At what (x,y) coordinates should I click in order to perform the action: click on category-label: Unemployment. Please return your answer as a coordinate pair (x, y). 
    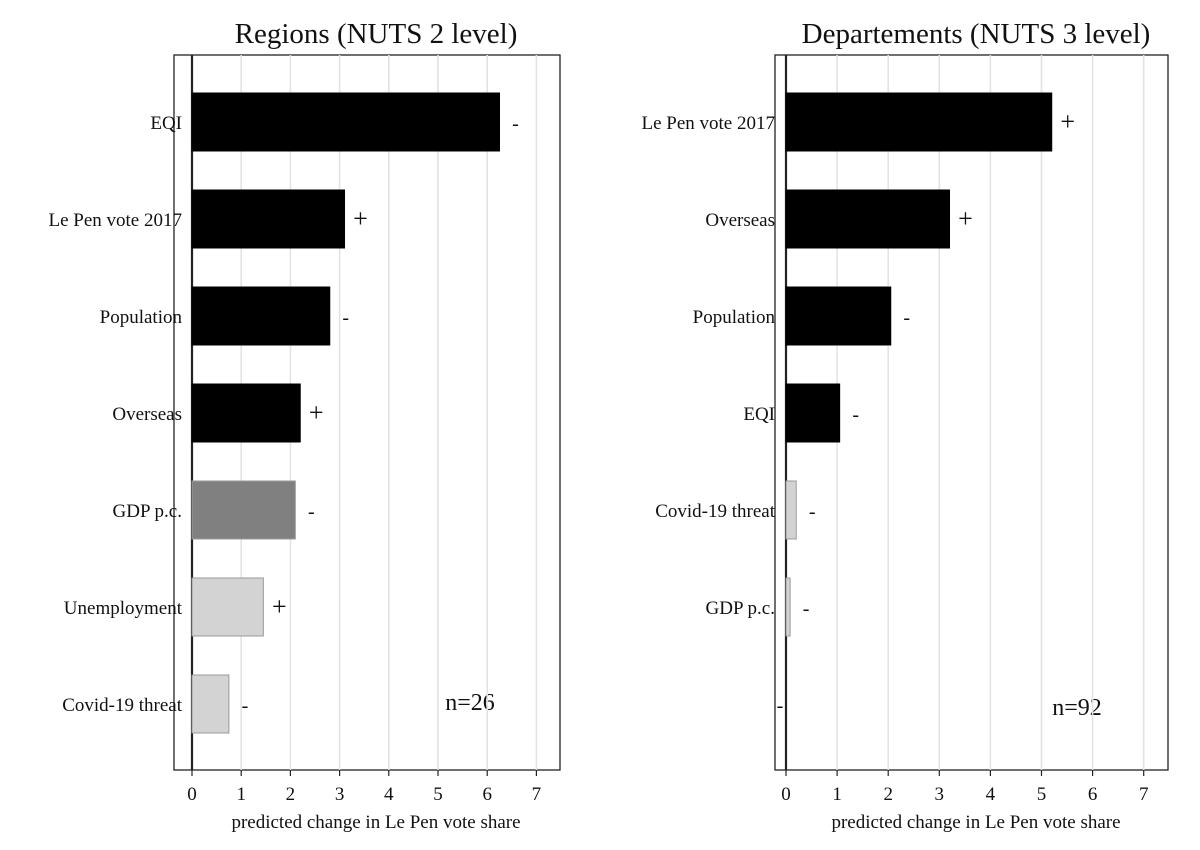
    Looking at the image, I should click on (123, 608).